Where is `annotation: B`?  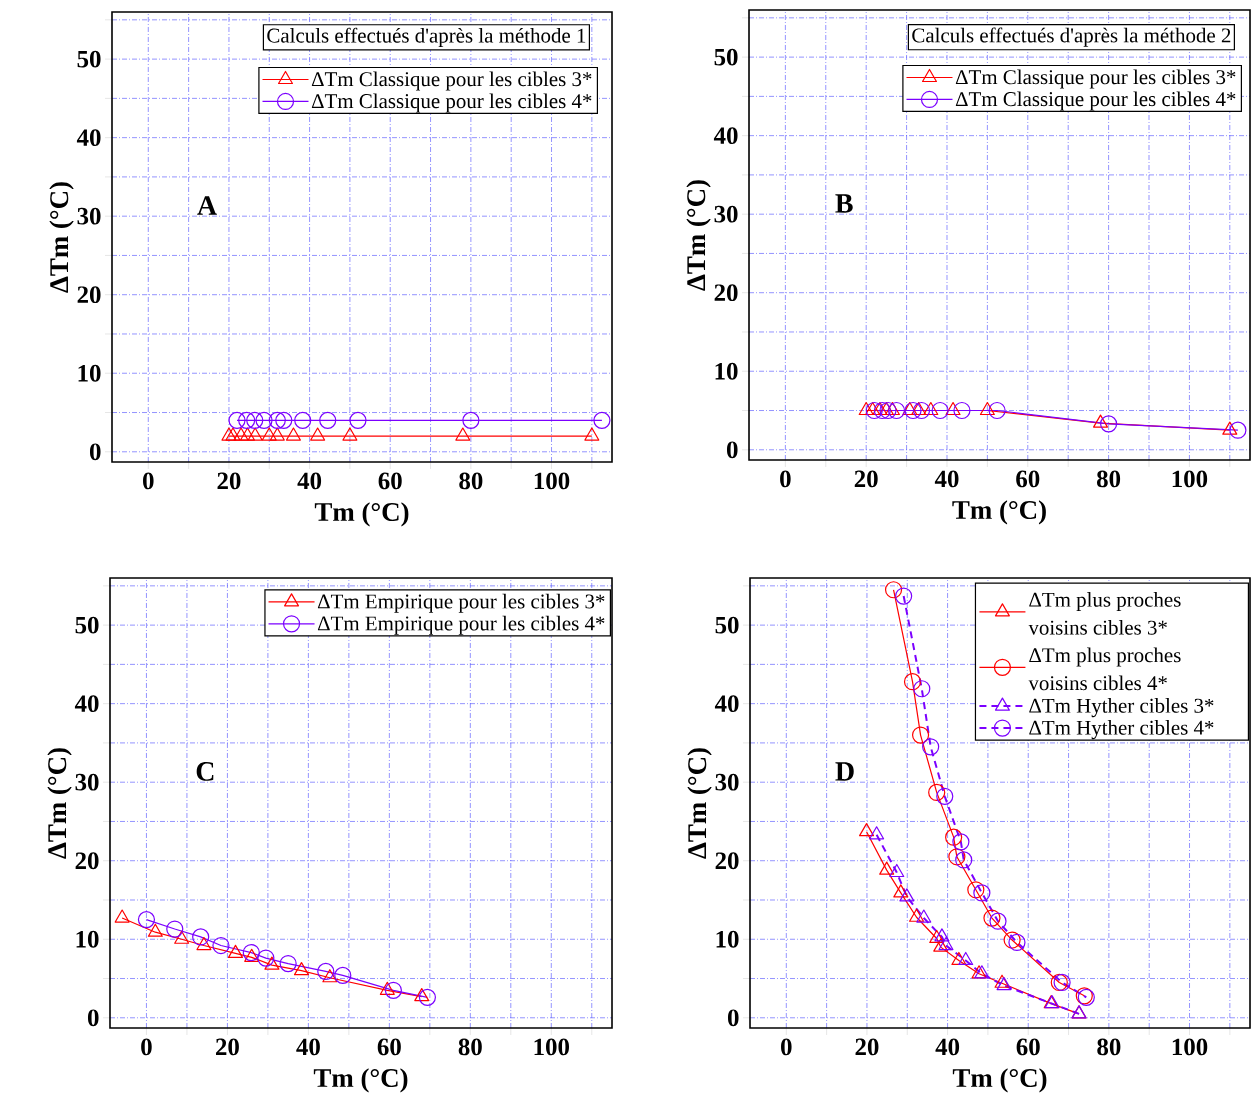
annotation: B is located at coordinates (844, 203).